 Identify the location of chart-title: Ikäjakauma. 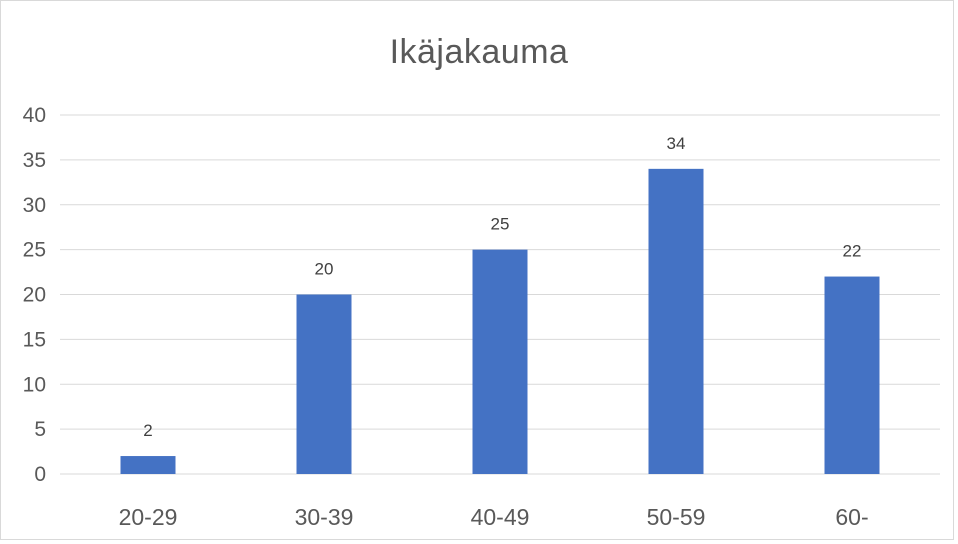
(479, 52).